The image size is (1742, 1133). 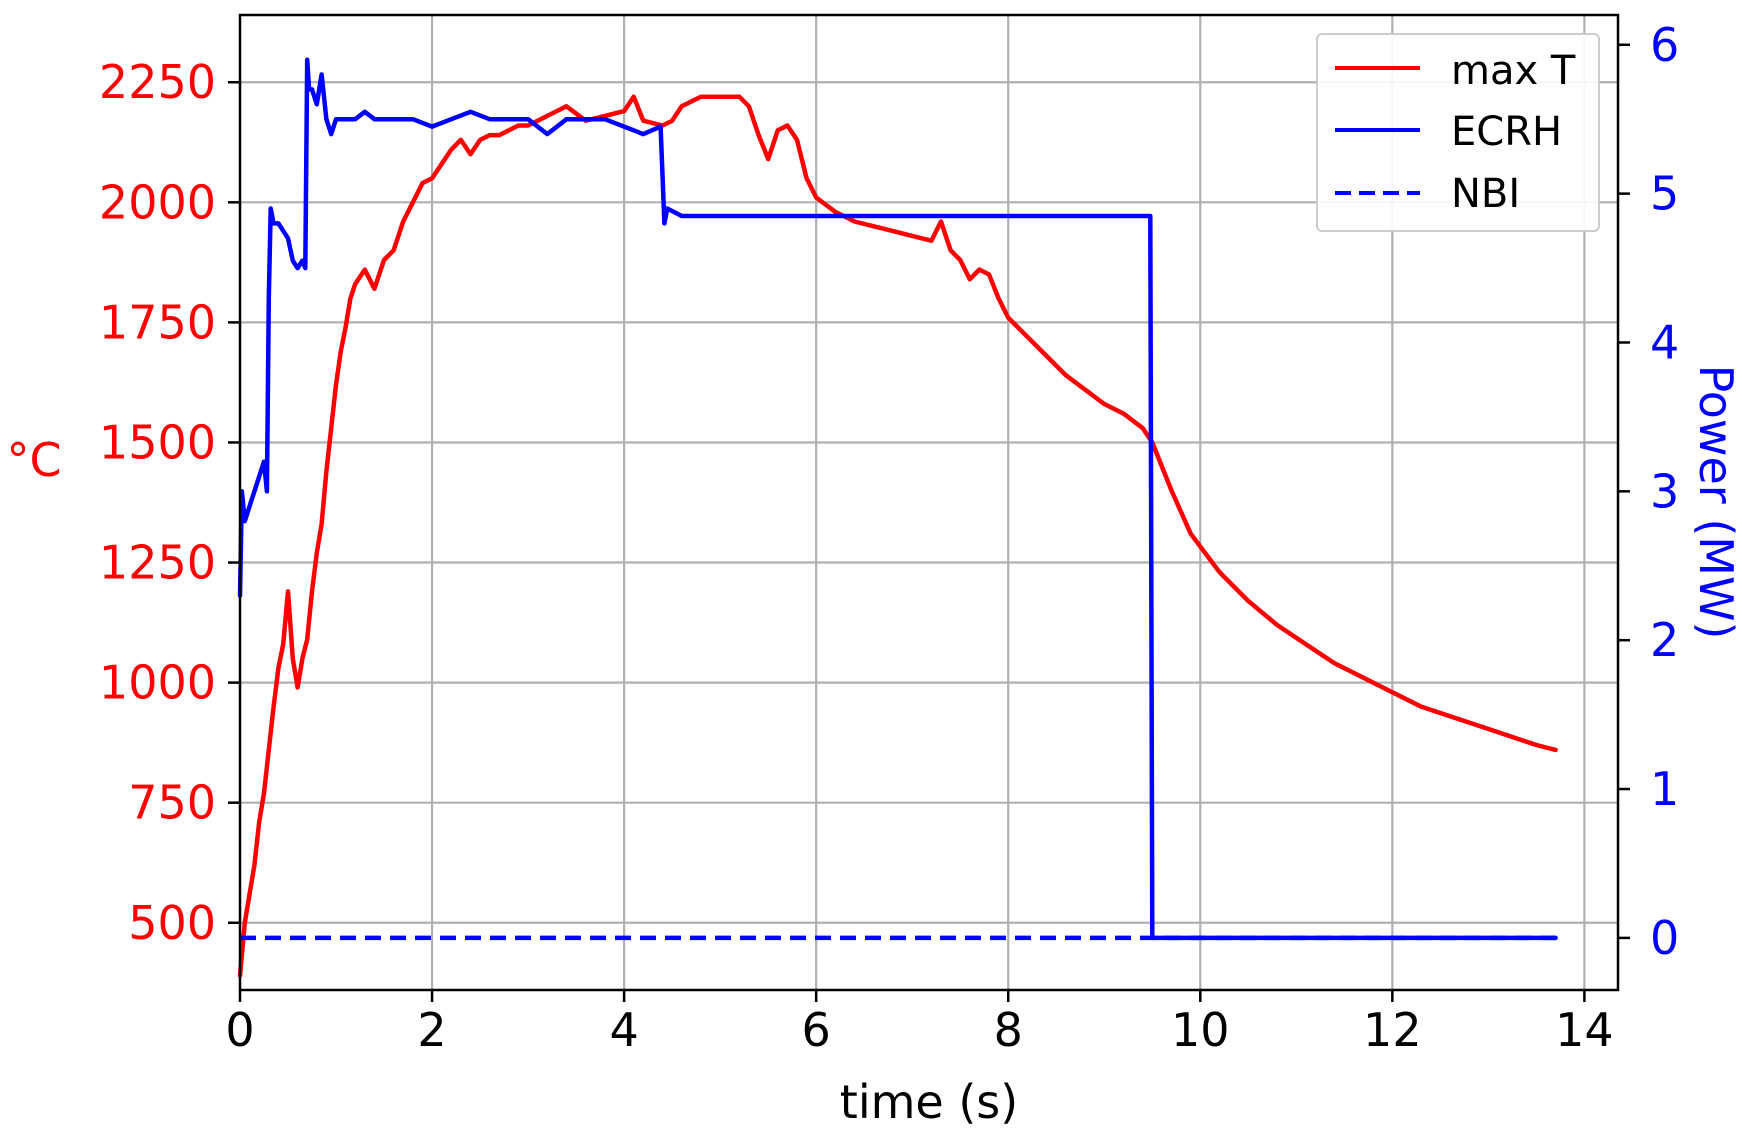 What do you see at coordinates (1200, 1030) in the screenshot?
I see `x-tick-label: 10` at bounding box center [1200, 1030].